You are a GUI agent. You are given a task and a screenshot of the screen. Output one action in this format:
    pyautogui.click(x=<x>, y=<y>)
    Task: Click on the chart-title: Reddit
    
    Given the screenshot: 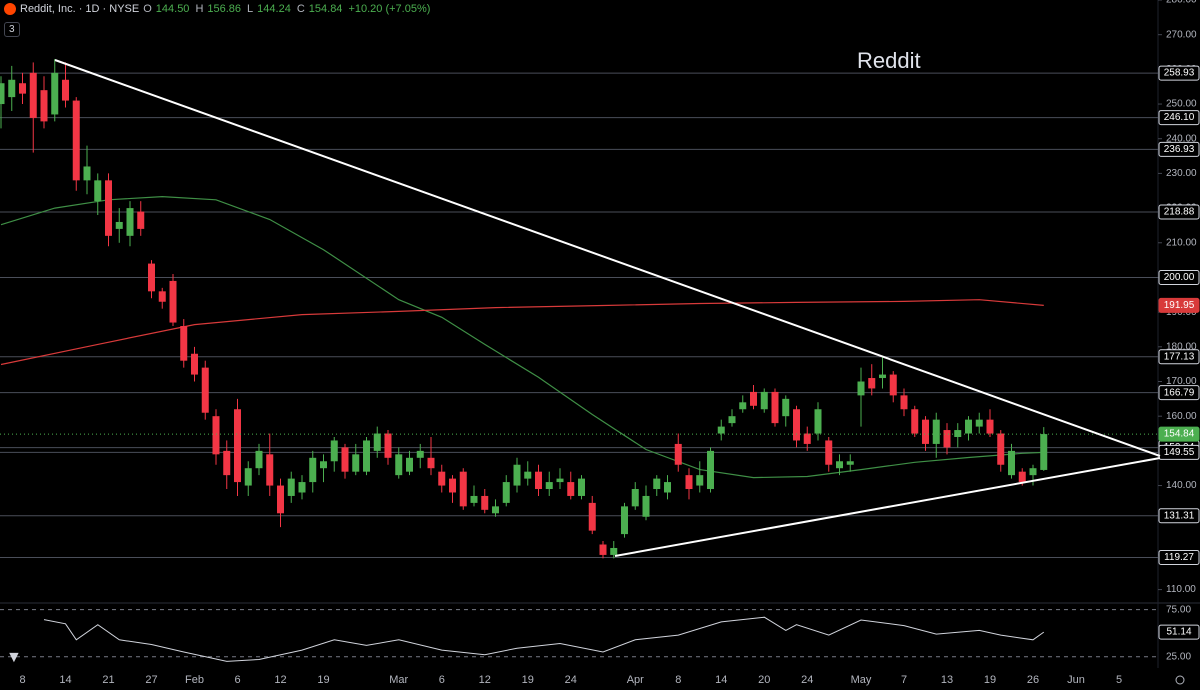 What is the action you would take?
    pyautogui.click(x=889, y=60)
    